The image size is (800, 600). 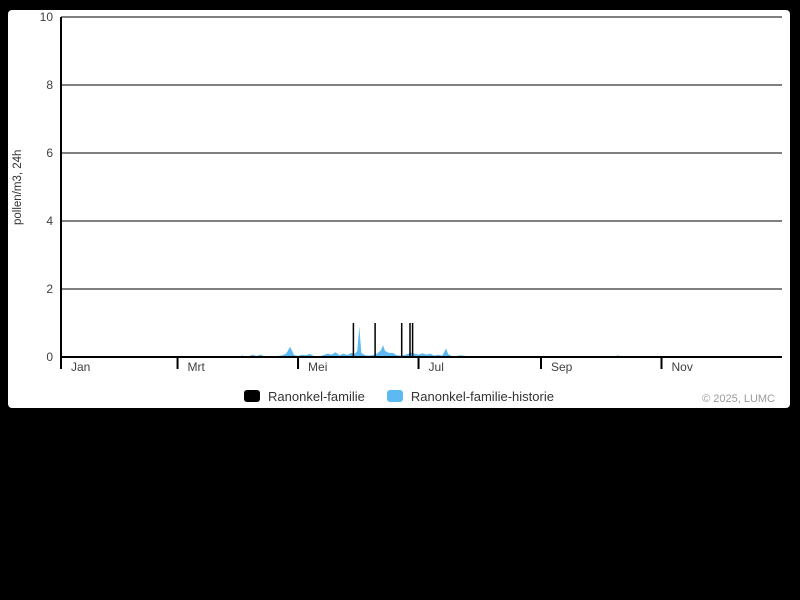 I want to click on legend-item-ranonkel-familie: Ranonkel-familie, so click(x=304, y=396).